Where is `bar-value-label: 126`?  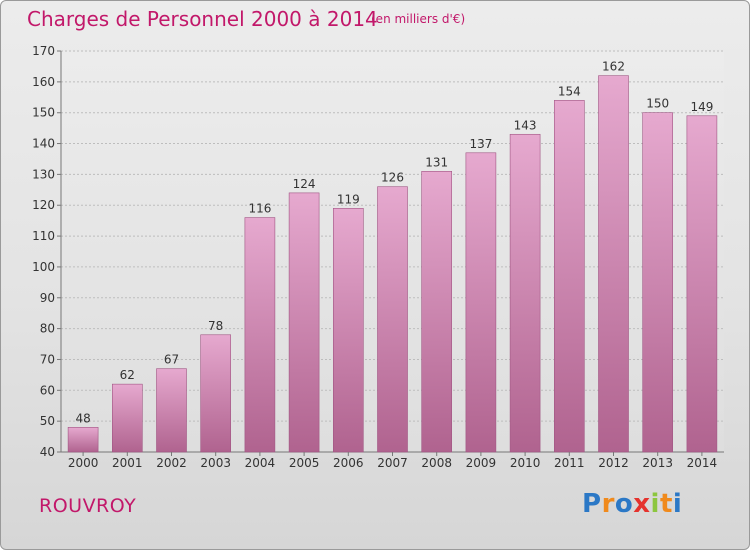 bar-value-label: 126 is located at coordinates (392, 178).